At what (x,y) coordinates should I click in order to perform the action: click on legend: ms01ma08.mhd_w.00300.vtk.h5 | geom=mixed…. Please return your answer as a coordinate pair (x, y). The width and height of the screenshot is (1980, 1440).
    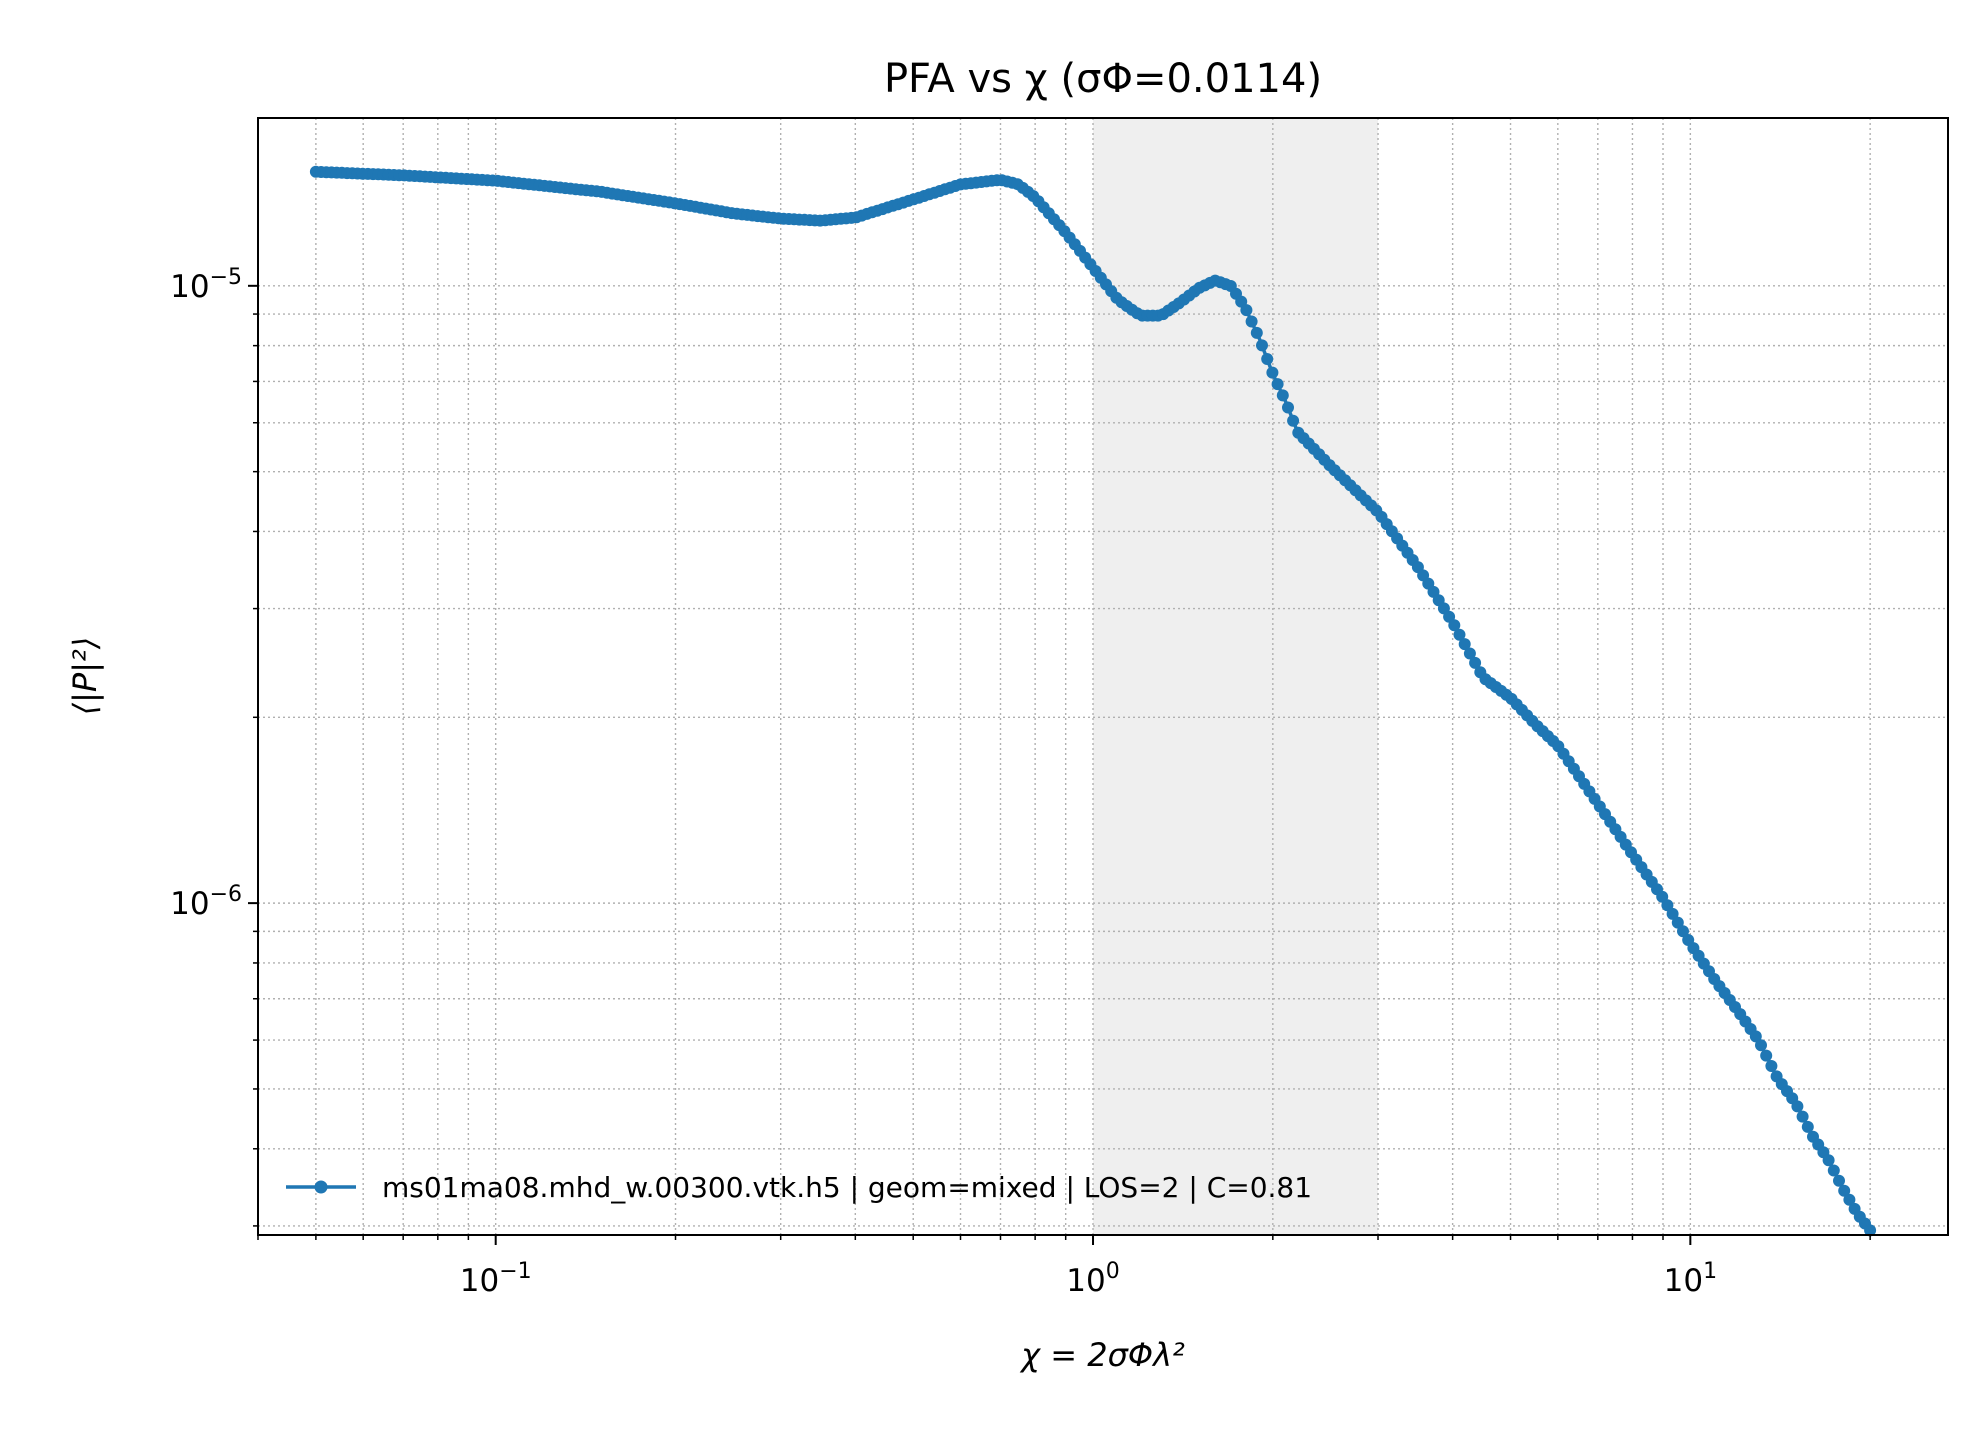
    Looking at the image, I should click on (799, 1187).